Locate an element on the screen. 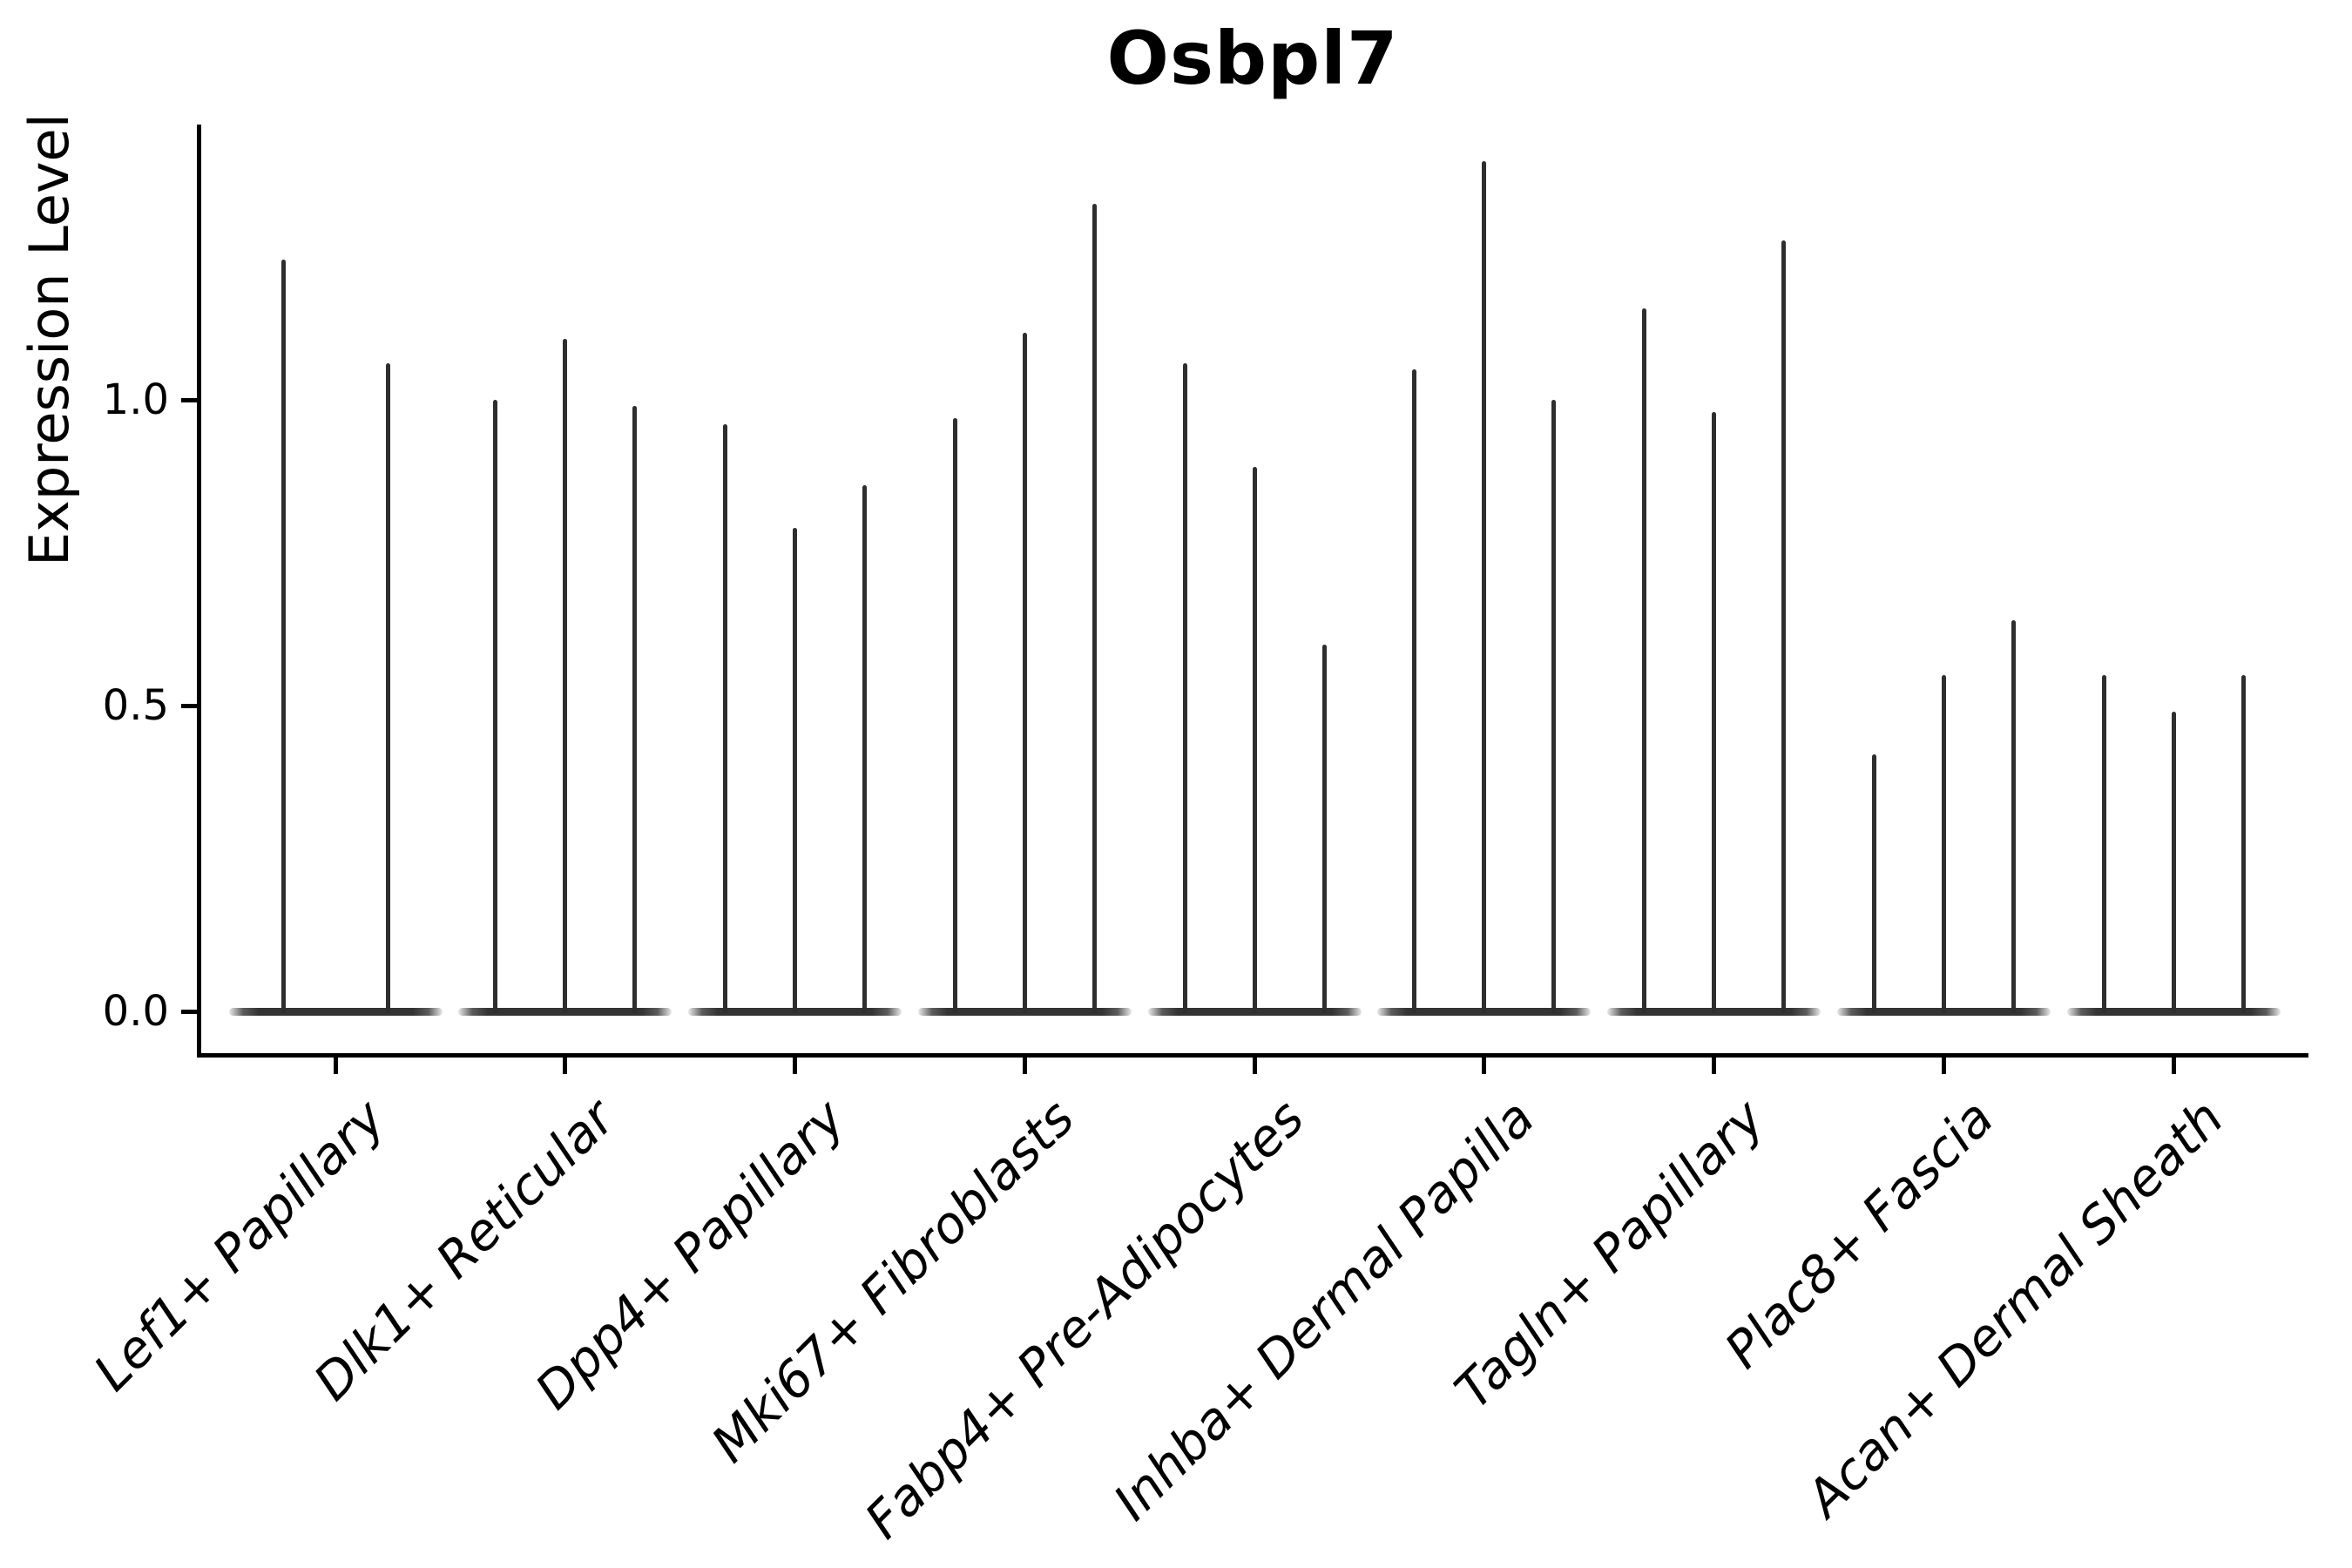 The image size is (2352, 1568). x-tick-label: Inhba+ Dermal Papilla is located at coordinates (1323, 1310).